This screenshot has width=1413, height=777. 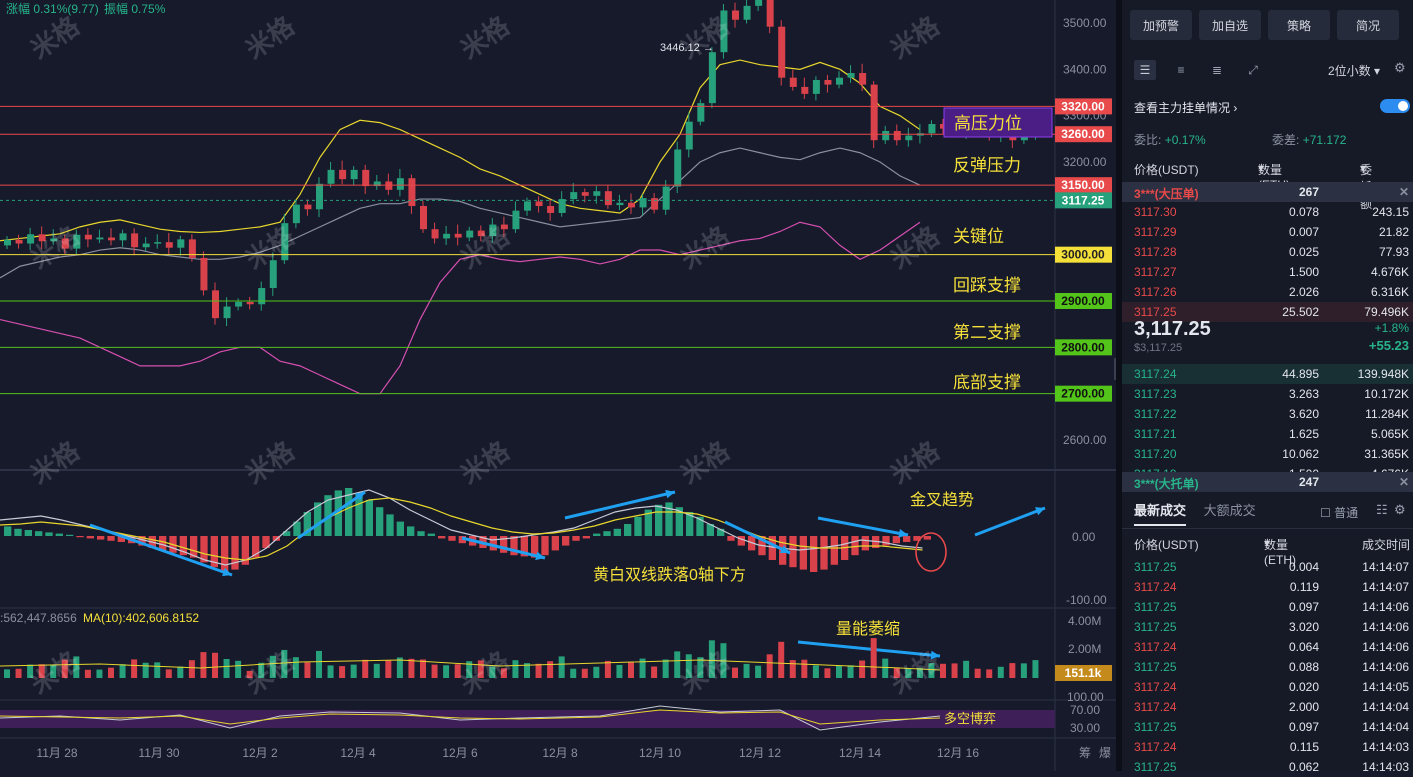 What do you see at coordinates (1354, 70) in the screenshot?
I see `decimals-select: 2位小数 ▾` at bounding box center [1354, 70].